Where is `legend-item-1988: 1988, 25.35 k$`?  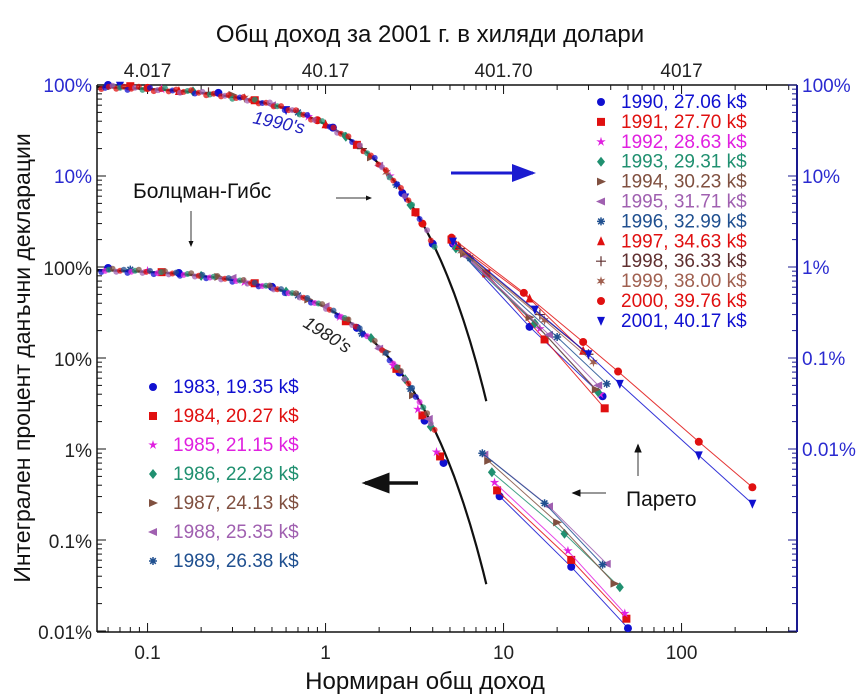
legend-item-1988: 1988, 25.35 k$ is located at coordinates (223, 532).